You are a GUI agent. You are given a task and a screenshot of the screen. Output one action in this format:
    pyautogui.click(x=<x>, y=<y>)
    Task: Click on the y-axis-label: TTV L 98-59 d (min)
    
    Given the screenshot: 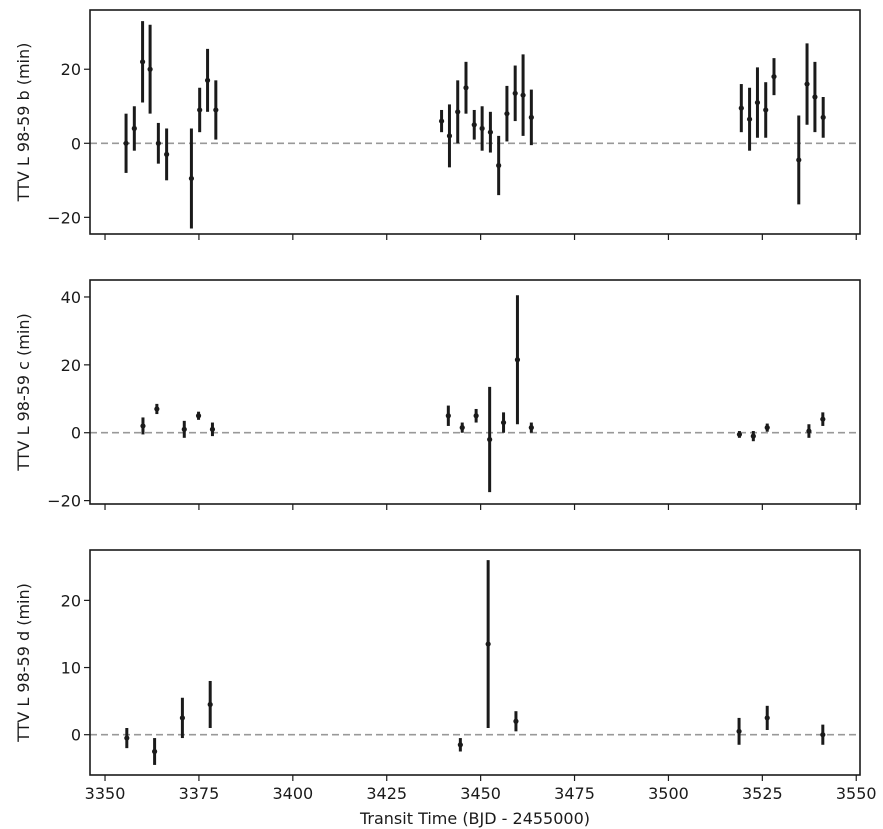 What is the action you would take?
    pyautogui.click(x=23, y=663)
    